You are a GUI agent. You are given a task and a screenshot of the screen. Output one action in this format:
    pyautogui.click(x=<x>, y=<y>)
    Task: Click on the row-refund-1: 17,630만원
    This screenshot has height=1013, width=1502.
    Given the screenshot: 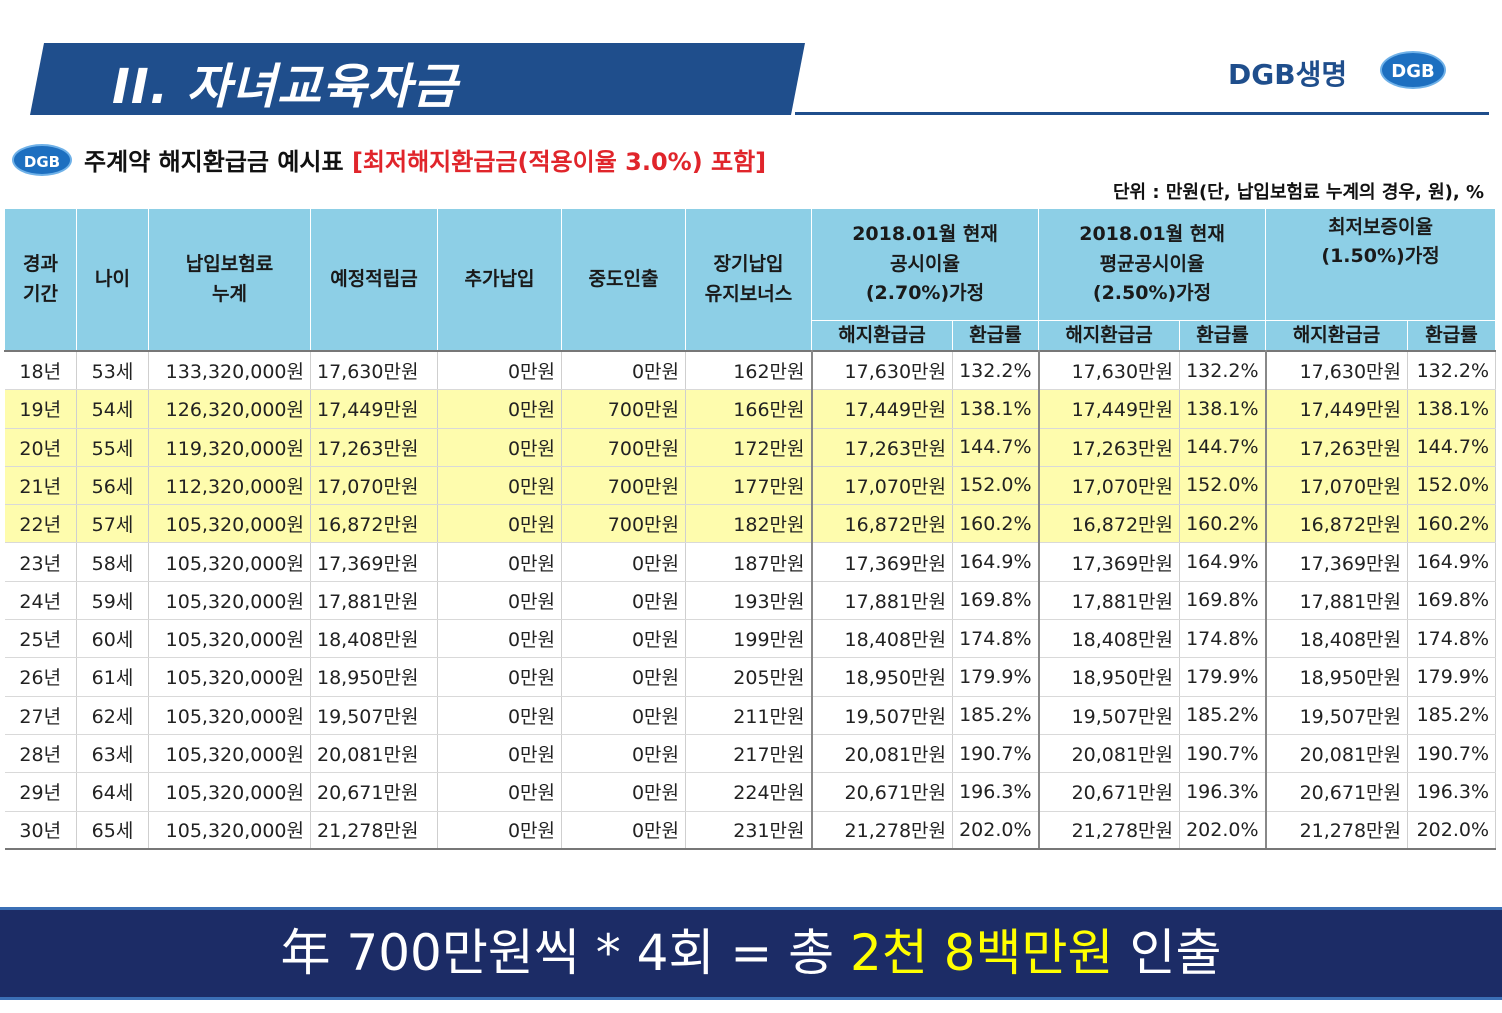 What is the action you would take?
    pyautogui.click(x=882, y=370)
    